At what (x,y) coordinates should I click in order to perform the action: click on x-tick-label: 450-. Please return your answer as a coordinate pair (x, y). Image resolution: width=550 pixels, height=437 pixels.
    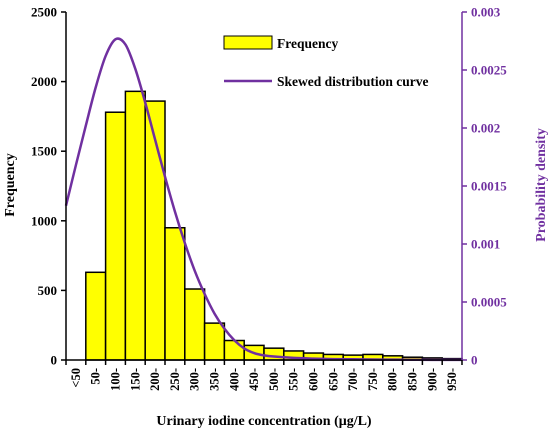
    Looking at the image, I should click on (254, 379).